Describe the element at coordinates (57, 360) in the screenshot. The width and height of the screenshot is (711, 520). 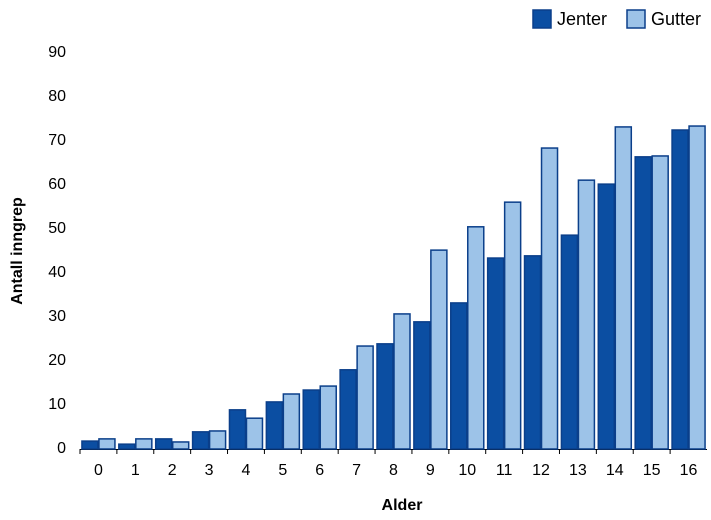
I see `y-tick-label: 20` at that location.